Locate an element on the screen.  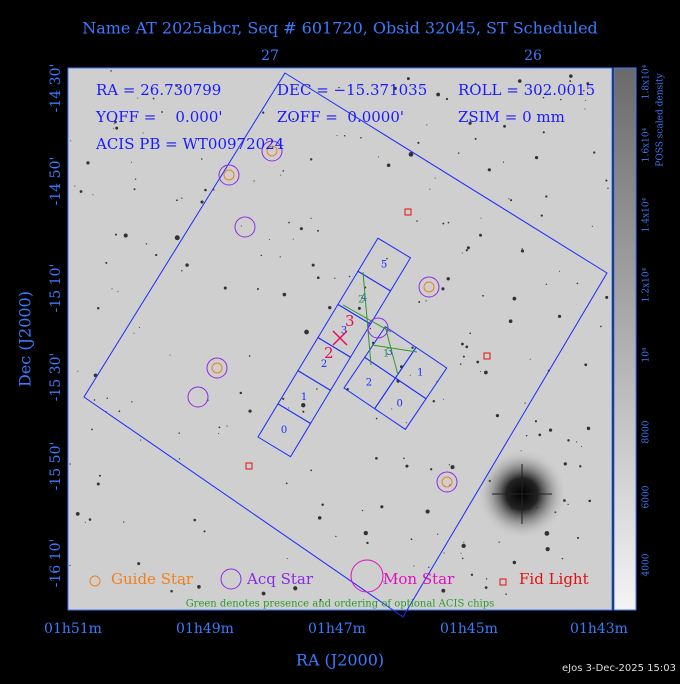
bottom-tick-label: 01h45m is located at coordinates (469, 629).